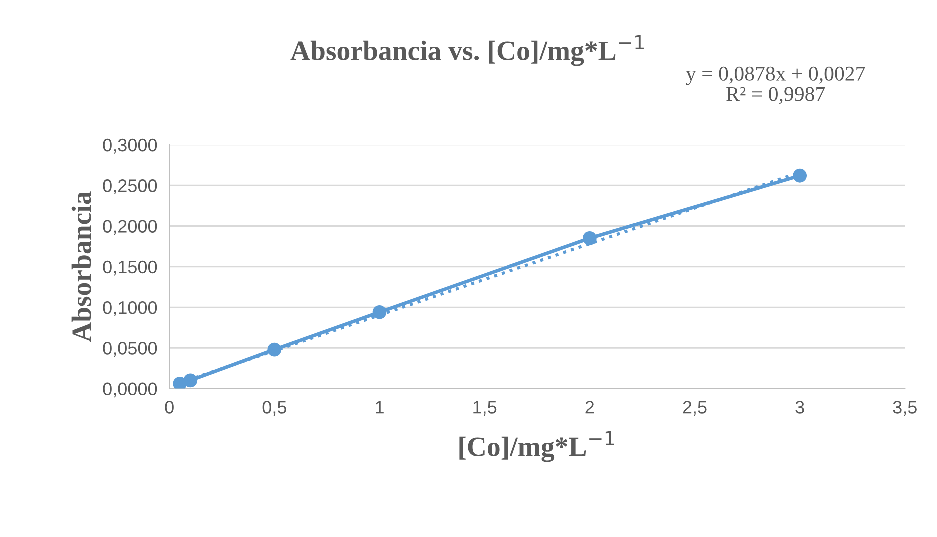  I want to click on x-tick-label: 3, so click(800, 407).